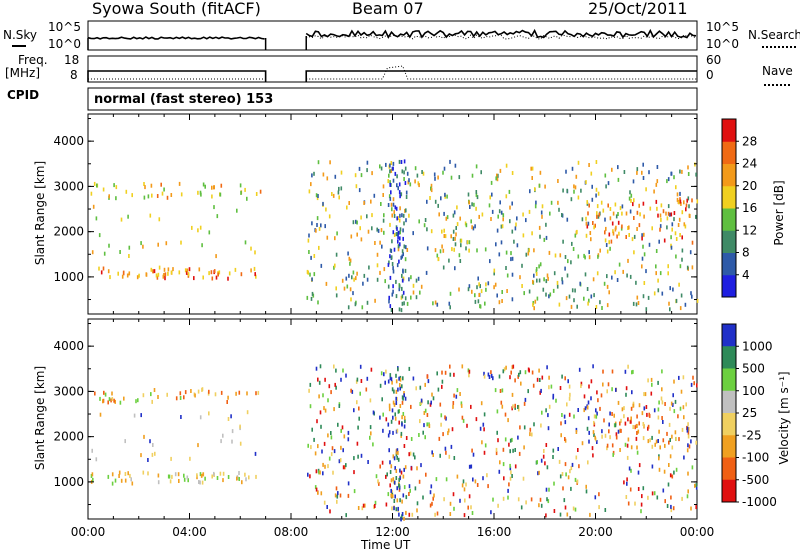 This screenshot has height=554, width=800. What do you see at coordinates (68, 482) in the screenshot?
I see `ytick-label: 1000` at bounding box center [68, 482].